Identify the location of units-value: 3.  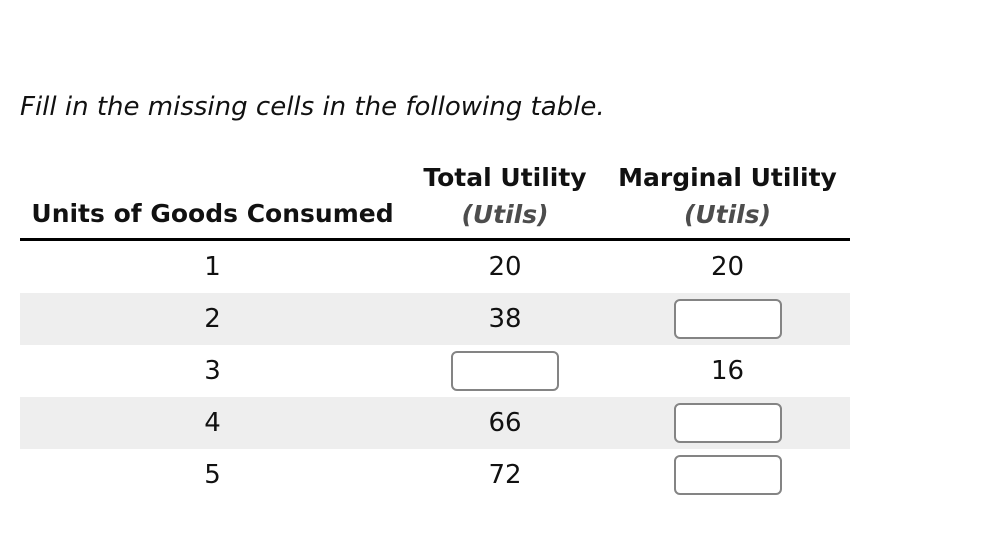
(212, 371).